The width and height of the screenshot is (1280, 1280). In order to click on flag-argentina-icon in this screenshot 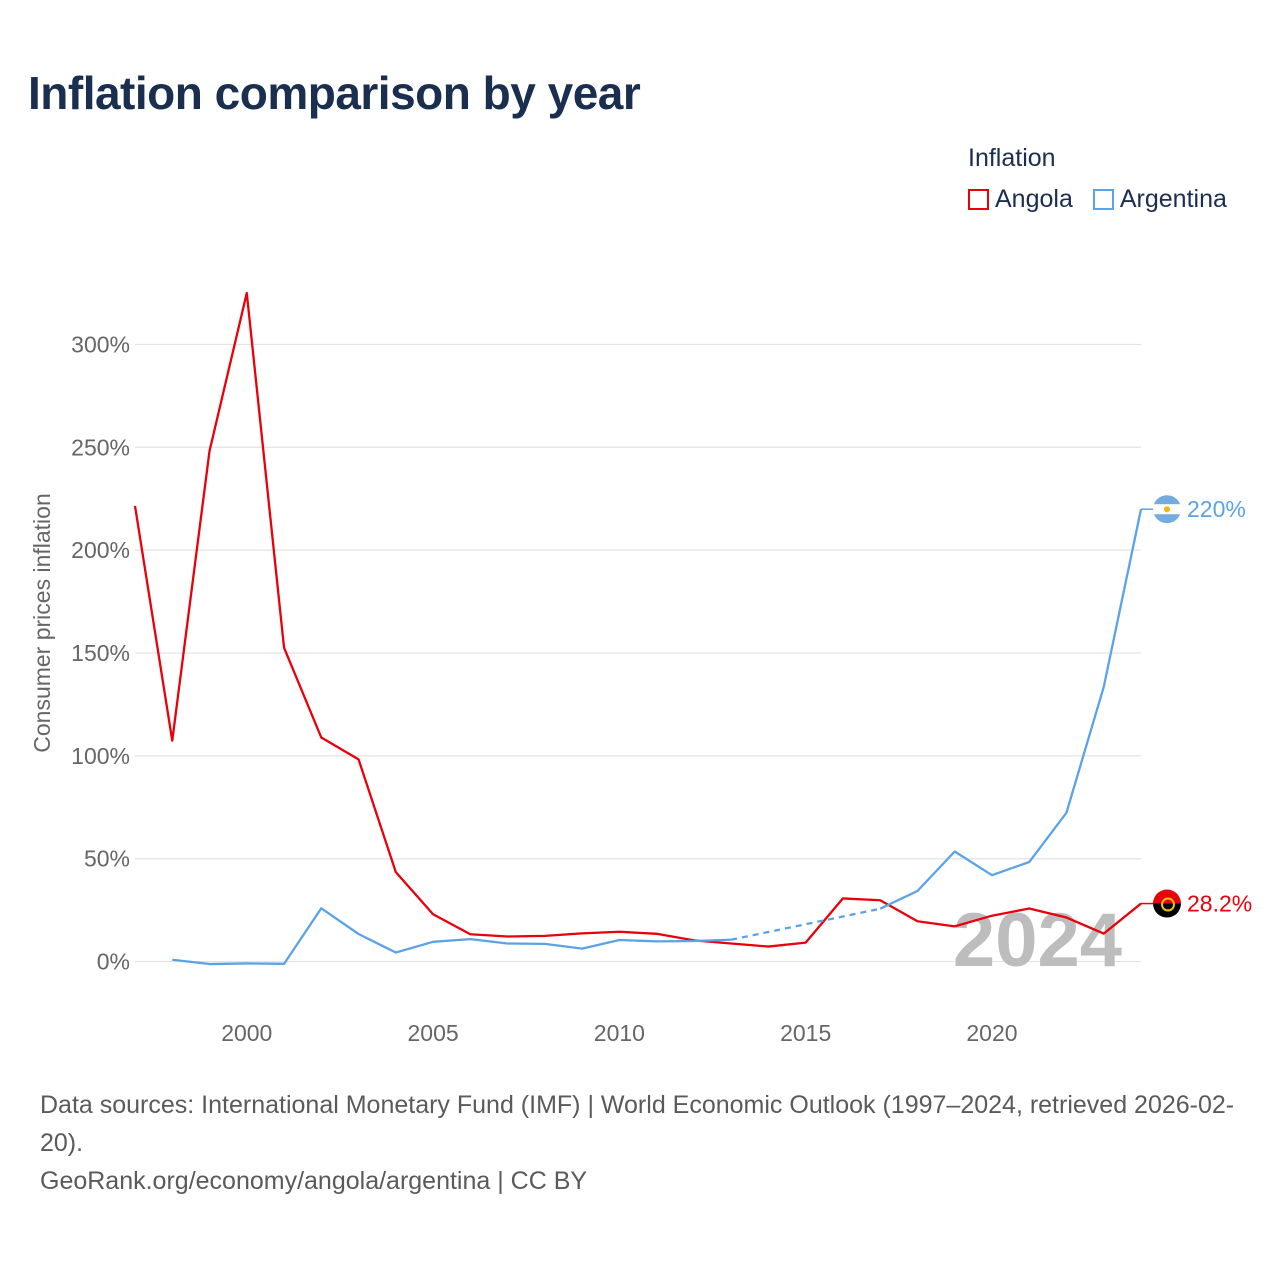, I will do `click(1167, 509)`.